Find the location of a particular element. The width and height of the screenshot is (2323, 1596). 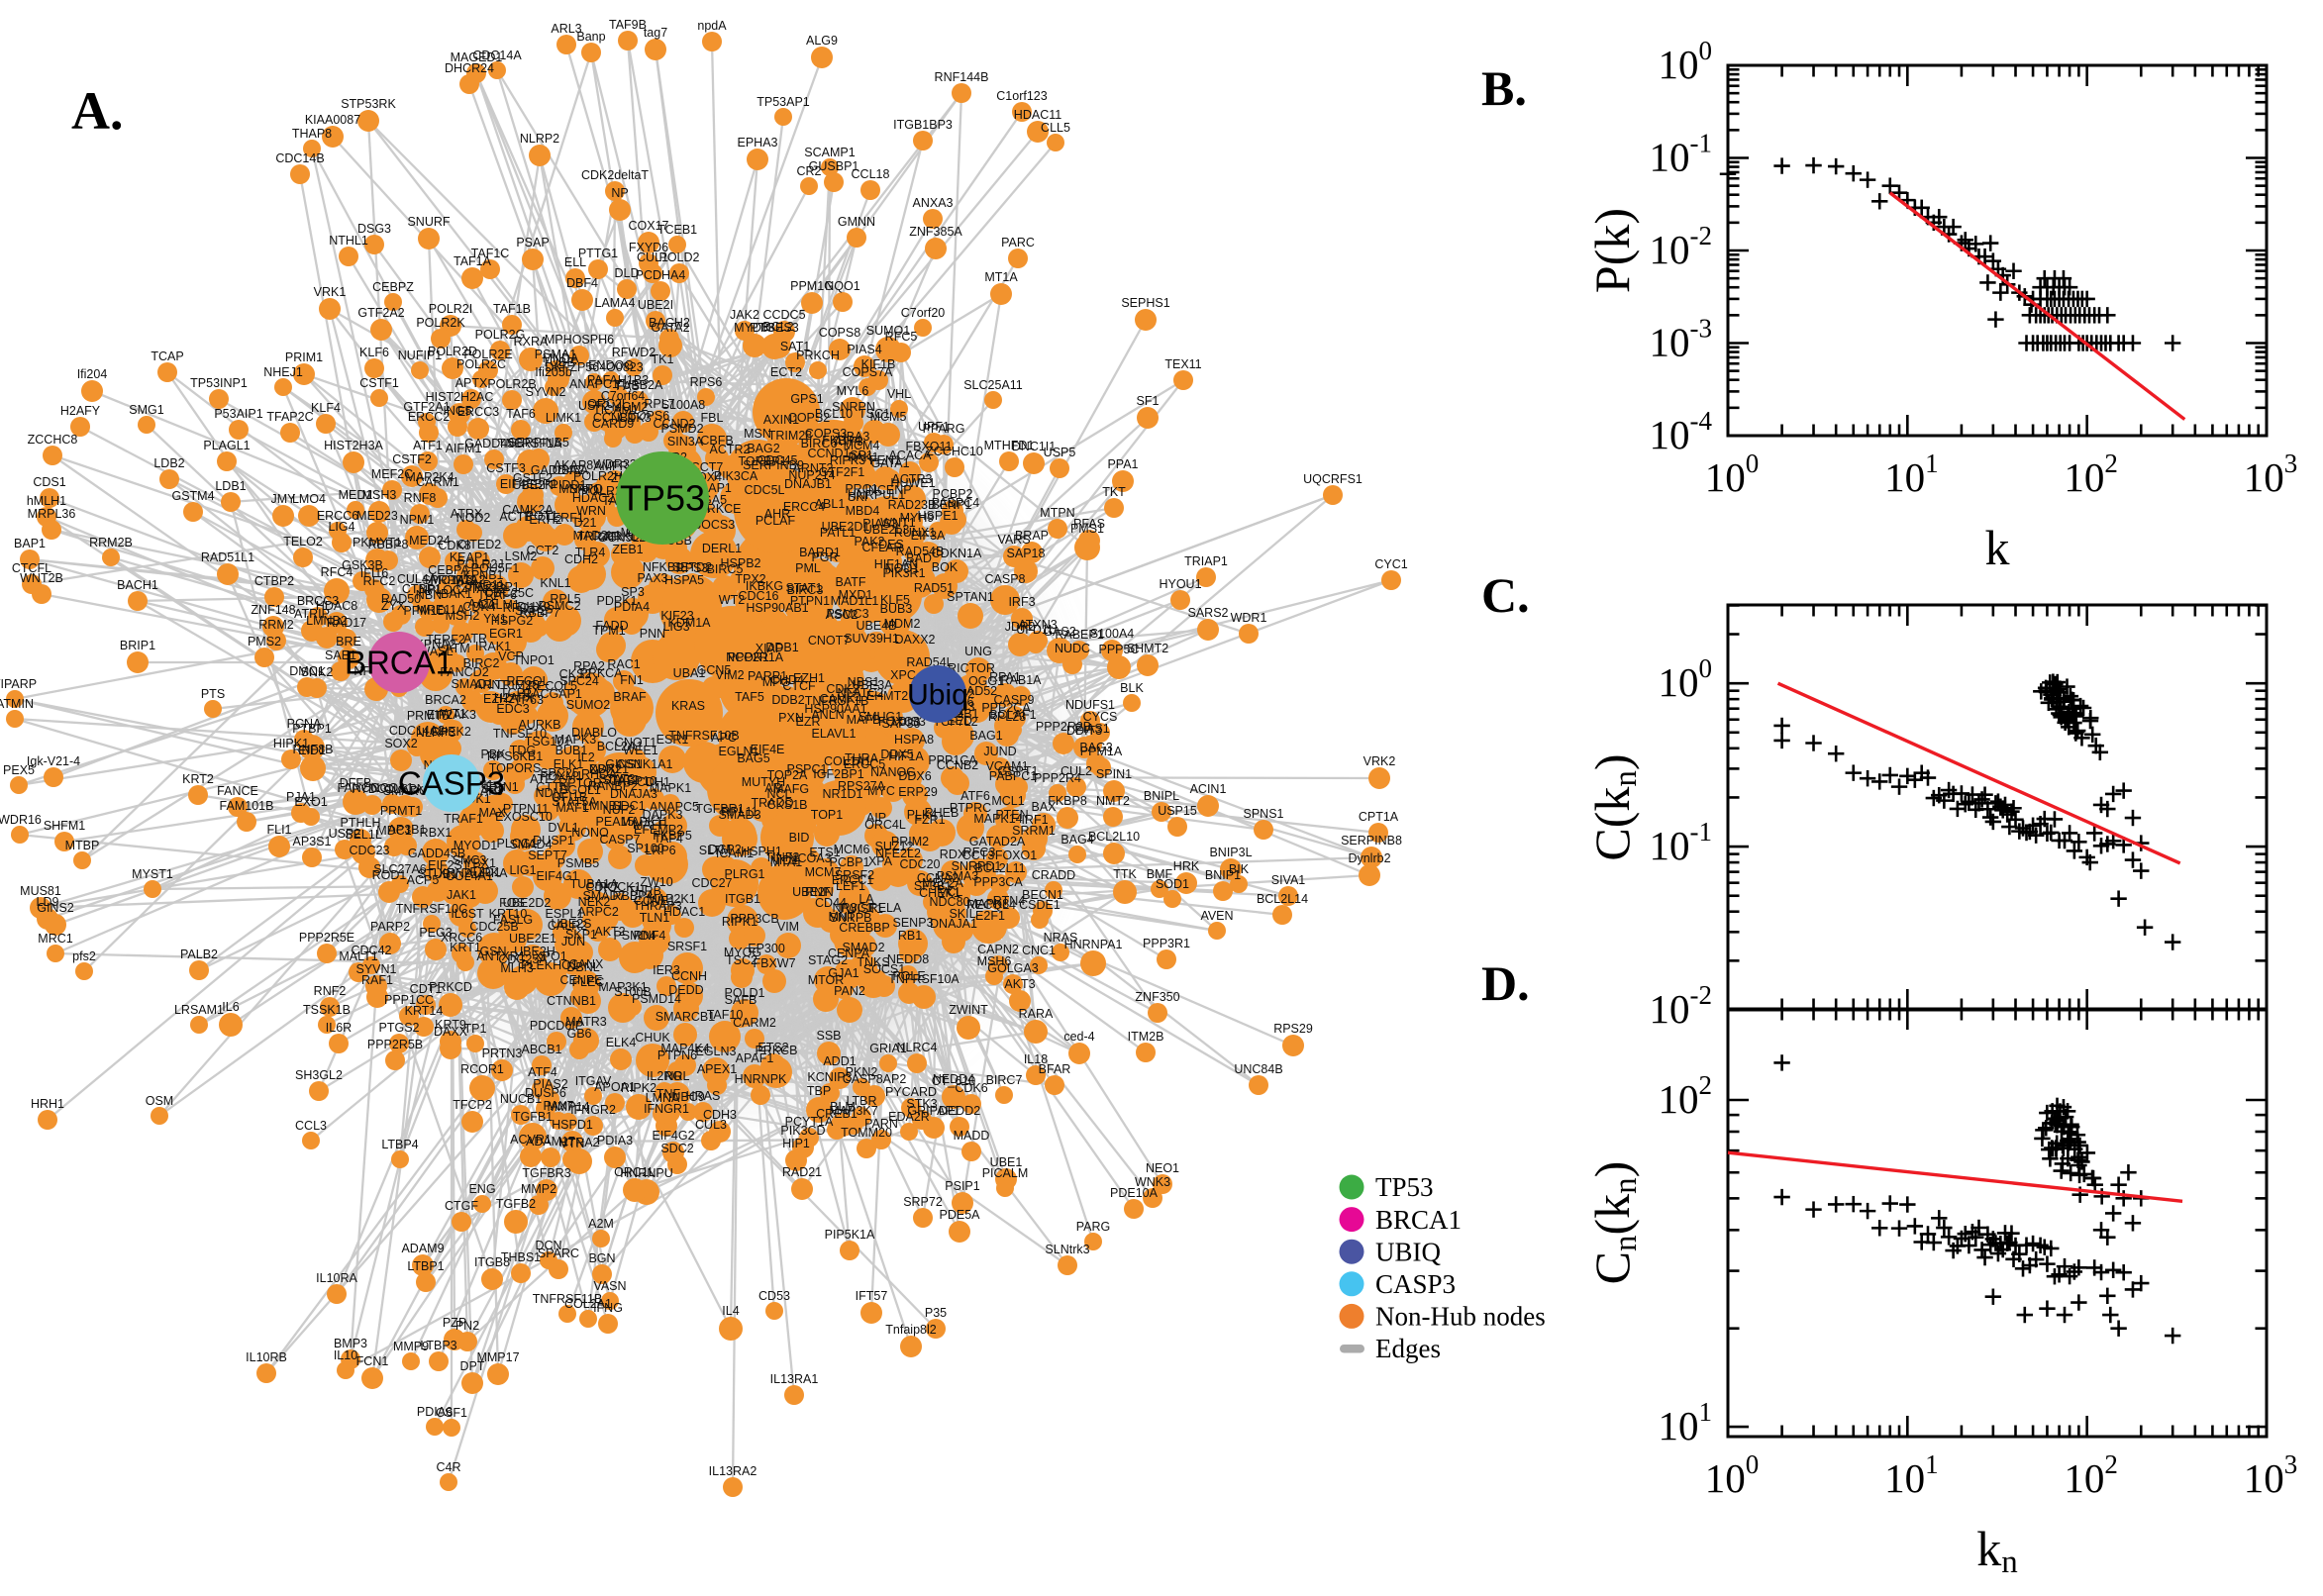

network-node-label: WDR16 is located at coordinates (21, 820).